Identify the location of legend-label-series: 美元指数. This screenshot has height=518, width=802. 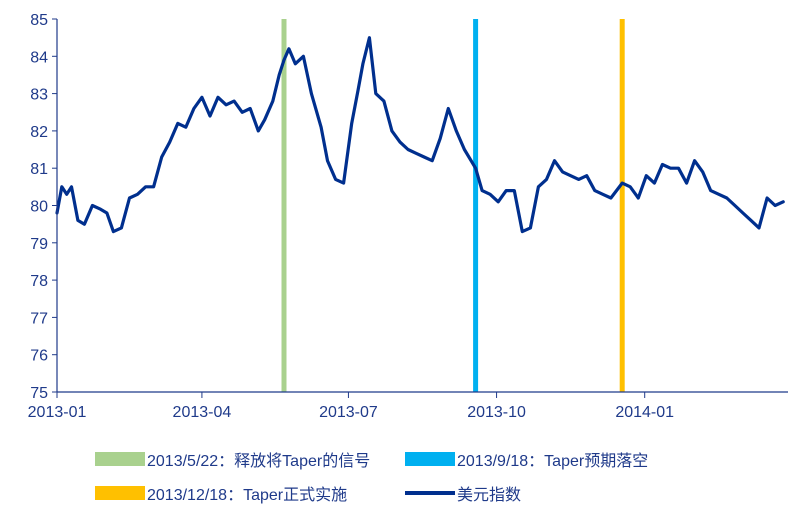
(489, 495).